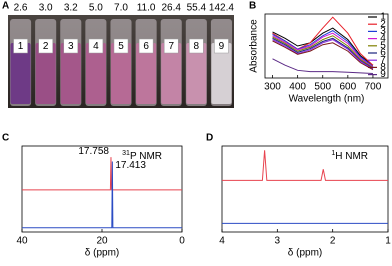 The height and width of the screenshot is (266, 392). What do you see at coordinates (383, 38) in the screenshot?
I see `legend-label: 4` at bounding box center [383, 38].